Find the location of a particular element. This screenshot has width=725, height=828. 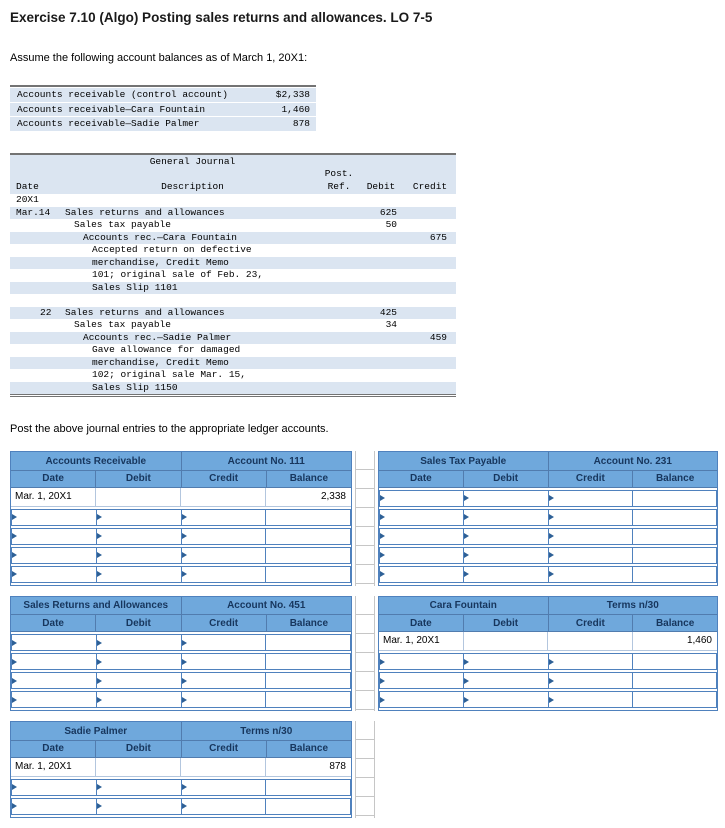

journal-row: Sales Slip 1150 is located at coordinates (233, 387).